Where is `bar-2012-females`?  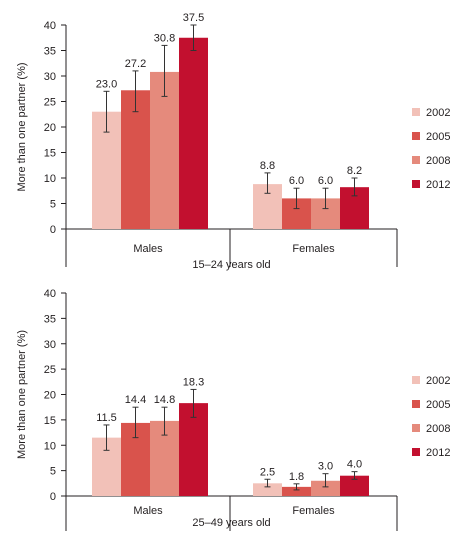 bar-2012-females is located at coordinates (354, 485).